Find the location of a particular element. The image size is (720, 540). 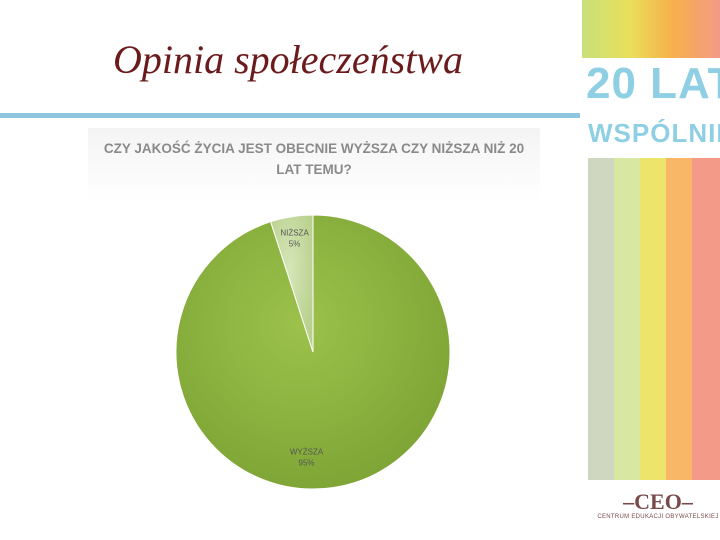

brand-wspolnie: WSPÓLNIE is located at coordinates (654, 133).